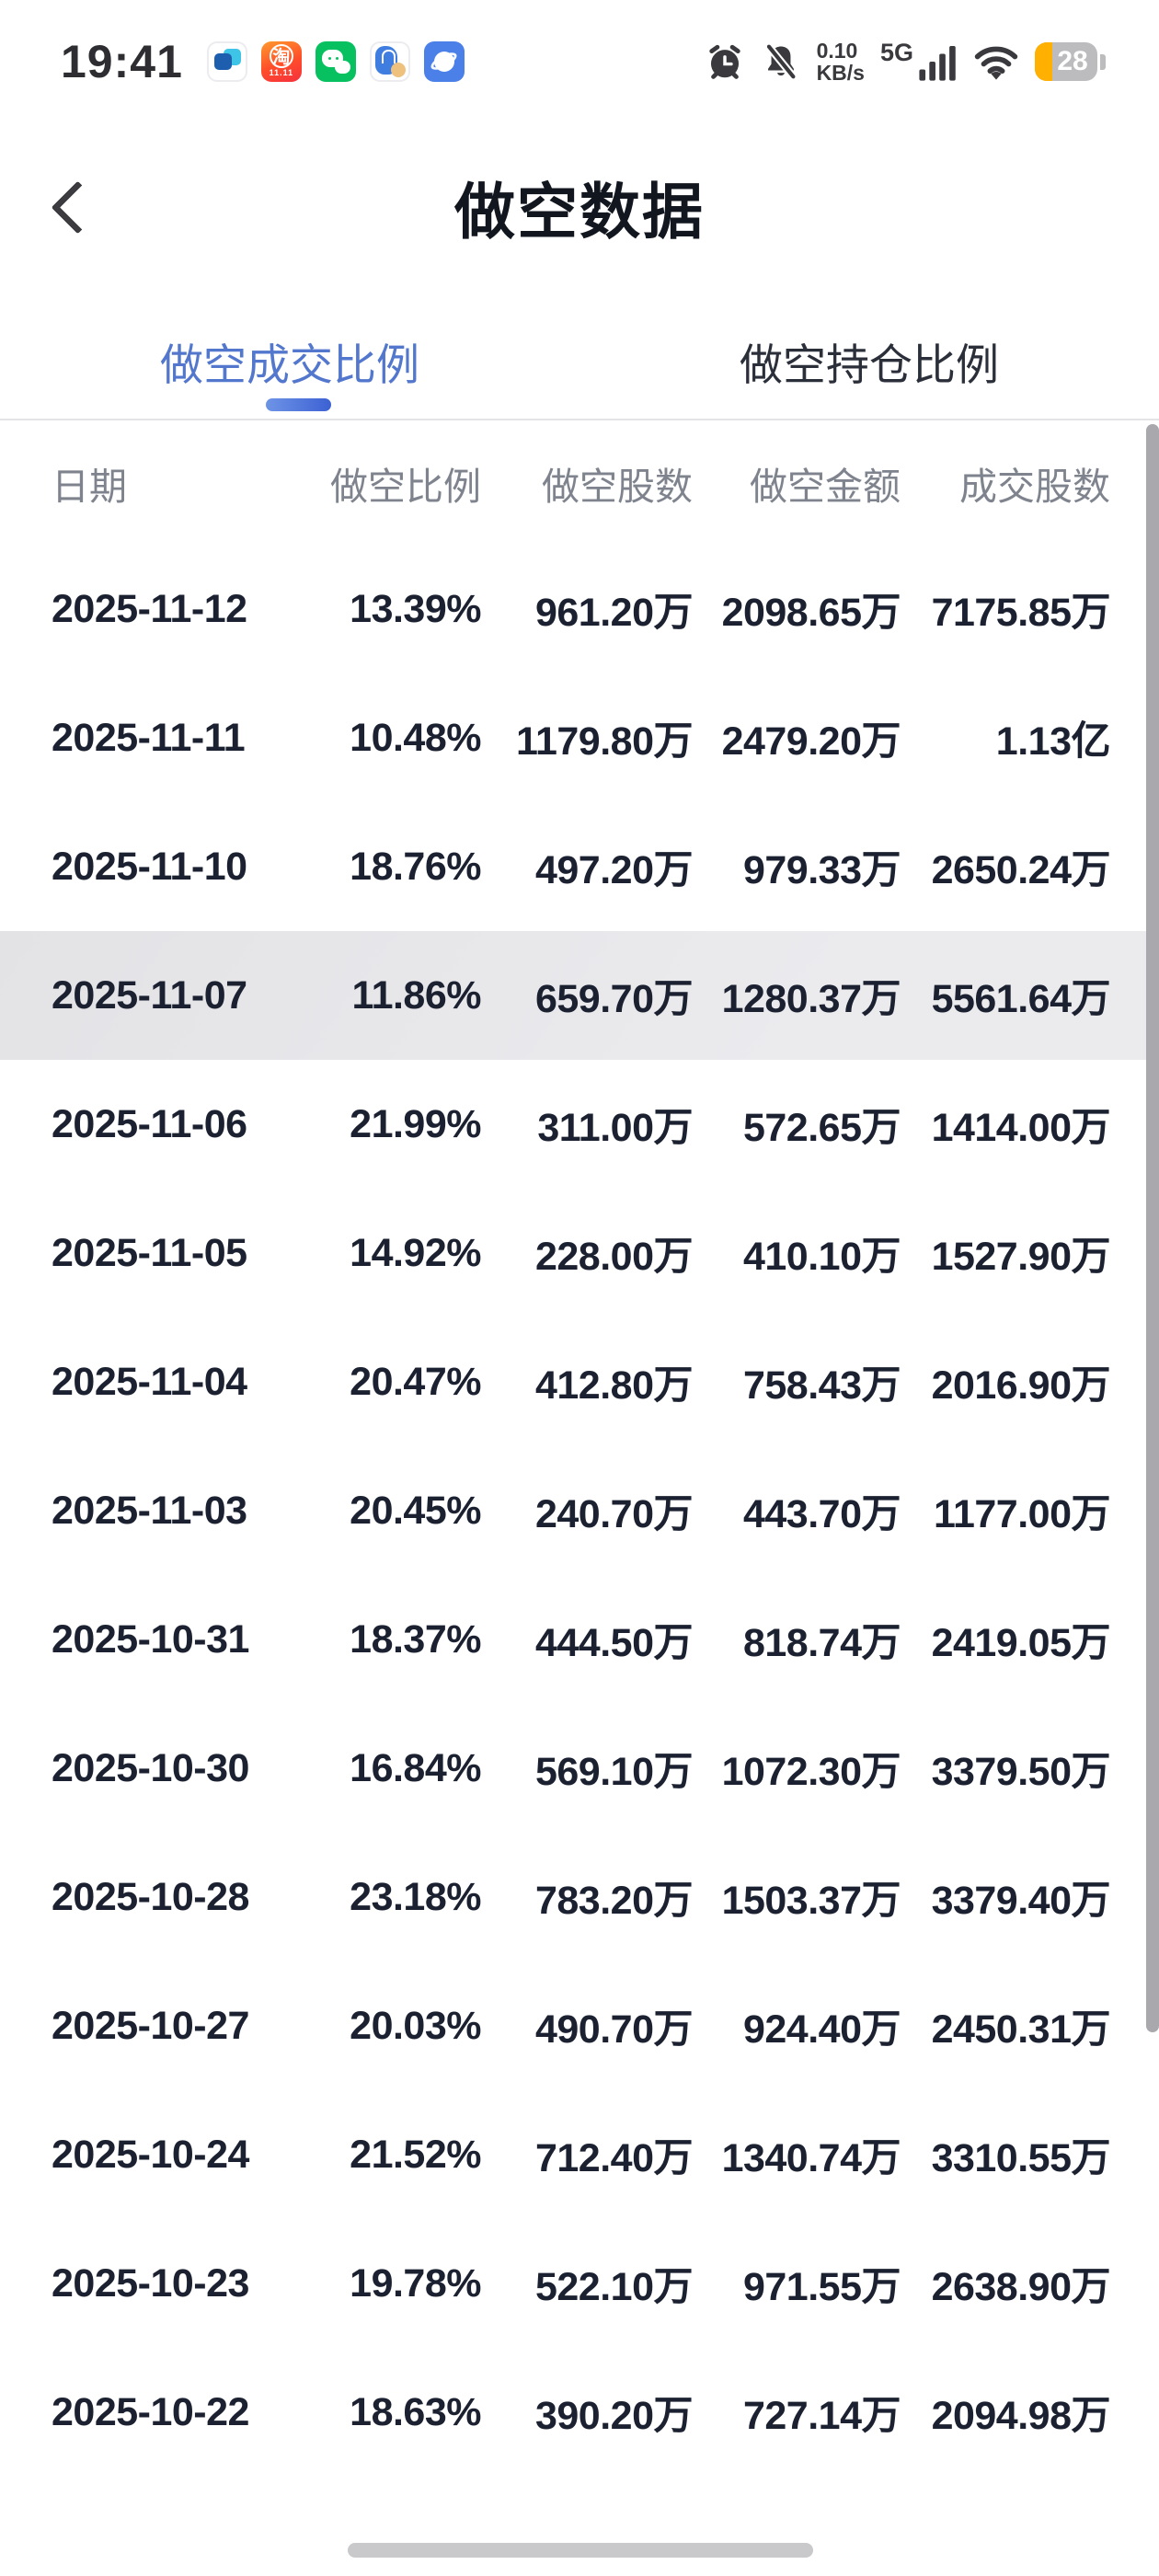 The width and height of the screenshot is (1159, 2576). Describe the element at coordinates (149, 1510) in the screenshot. I see `date-cell: 2025-11-03` at that location.